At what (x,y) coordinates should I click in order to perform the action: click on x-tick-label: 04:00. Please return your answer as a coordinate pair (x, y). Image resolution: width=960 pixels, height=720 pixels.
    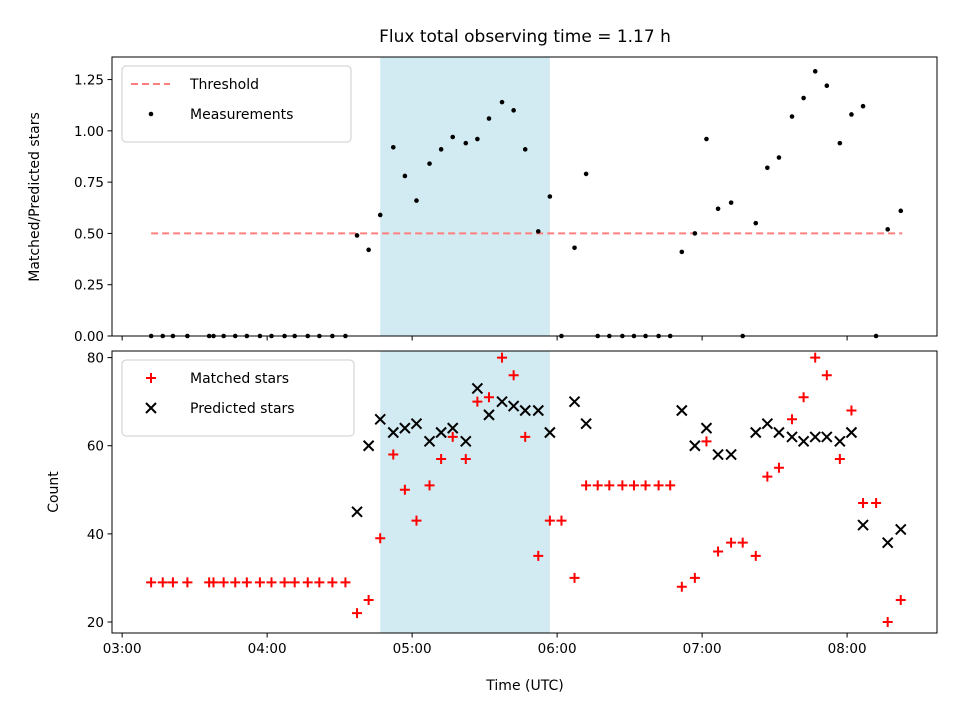
    Looking at the image, I should click on (267, 649).